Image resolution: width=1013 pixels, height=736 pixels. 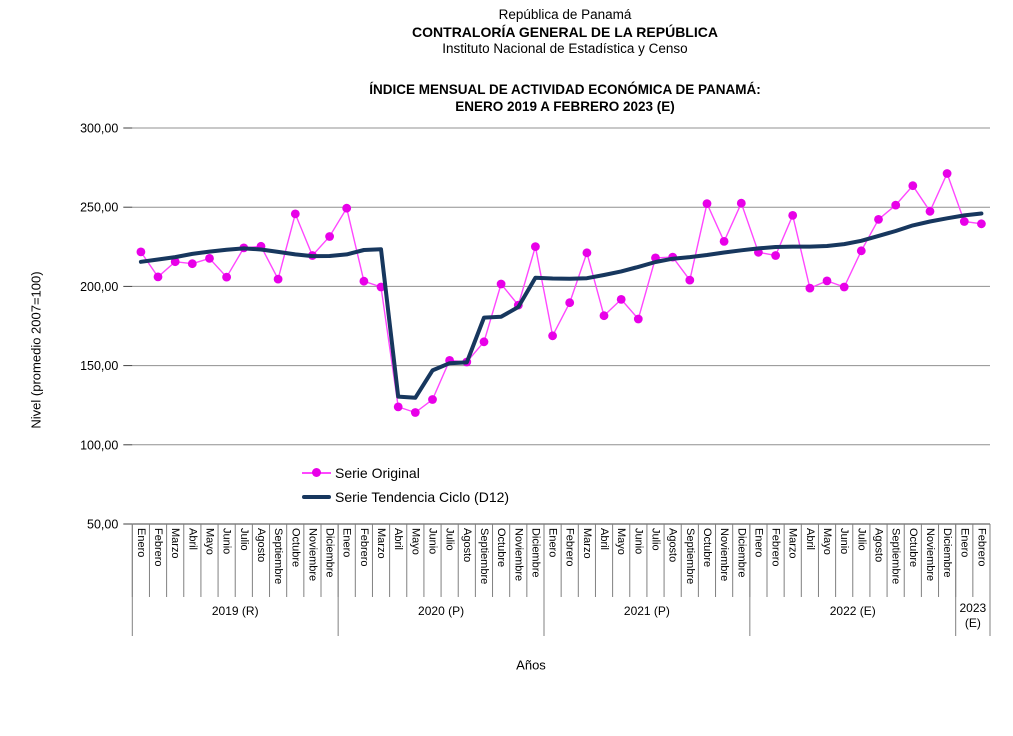 I want to click on y-tick-label: 300,00, so click(x=99, y=129).